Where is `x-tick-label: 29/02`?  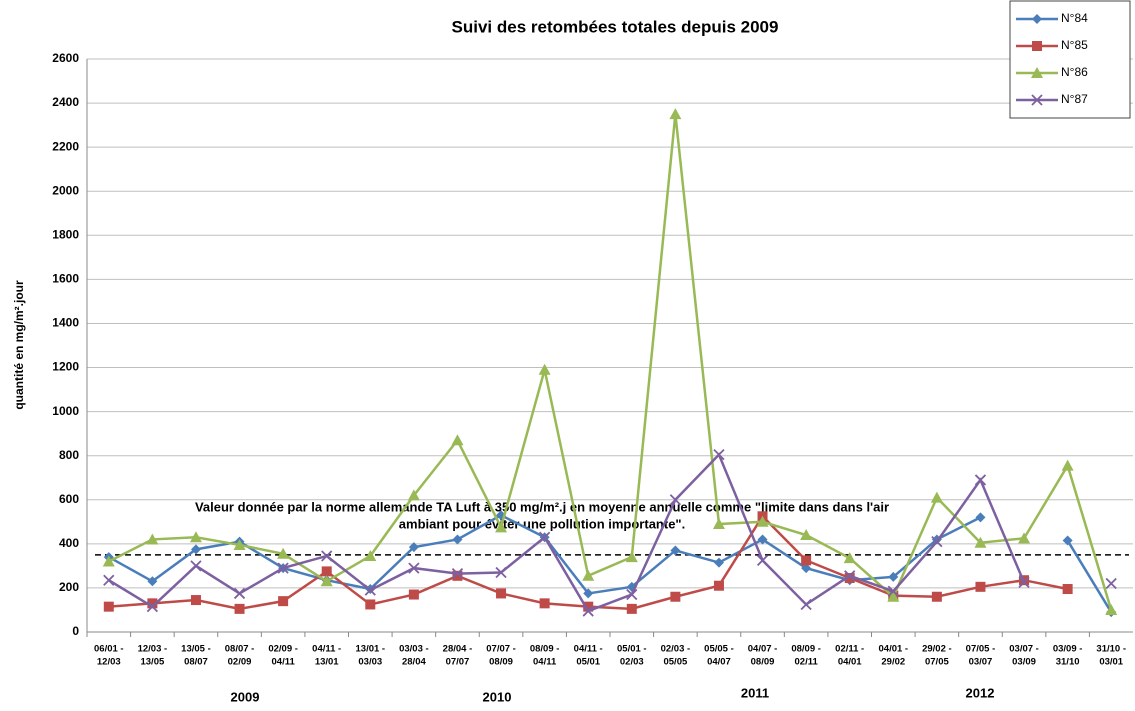
x-tick-label: 29/02 is located at coordinates (893, 662).